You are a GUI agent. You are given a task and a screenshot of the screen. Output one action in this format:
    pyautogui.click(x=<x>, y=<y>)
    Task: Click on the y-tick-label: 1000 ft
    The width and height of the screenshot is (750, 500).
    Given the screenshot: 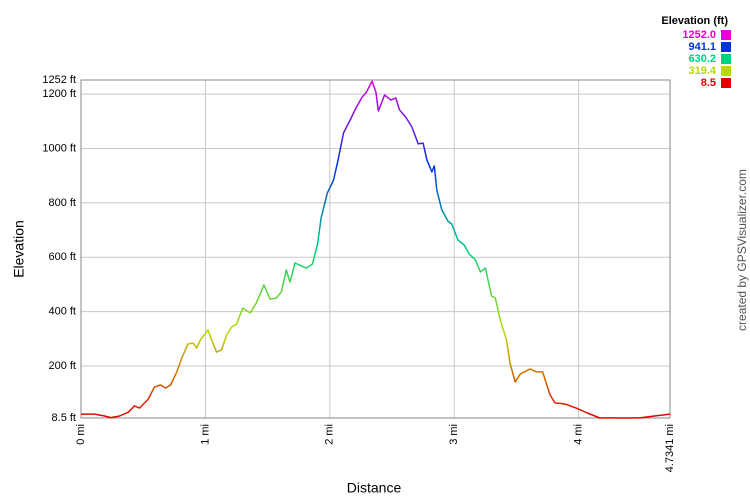 What is the action you would take?
    pyautogui.click(x=59, y=148)
    